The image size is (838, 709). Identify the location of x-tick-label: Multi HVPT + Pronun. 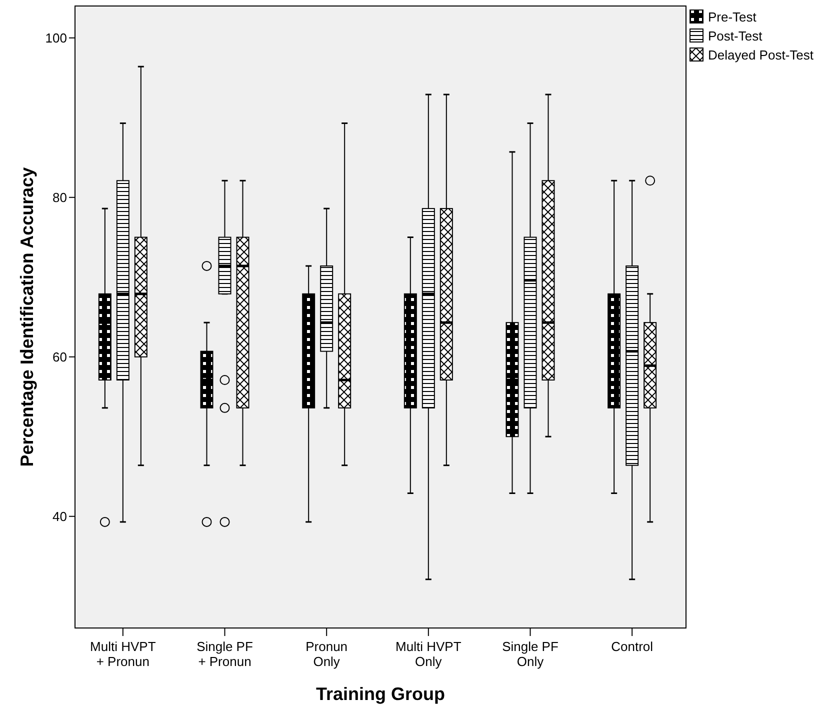
(123, 654).